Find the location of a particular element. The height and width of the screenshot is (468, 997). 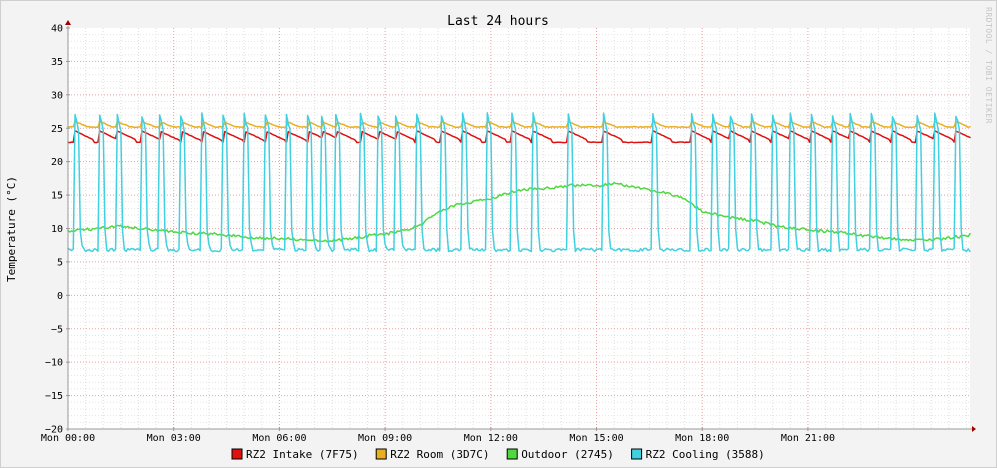

y-tick-label: 15 is located at coordinates (57, 196).